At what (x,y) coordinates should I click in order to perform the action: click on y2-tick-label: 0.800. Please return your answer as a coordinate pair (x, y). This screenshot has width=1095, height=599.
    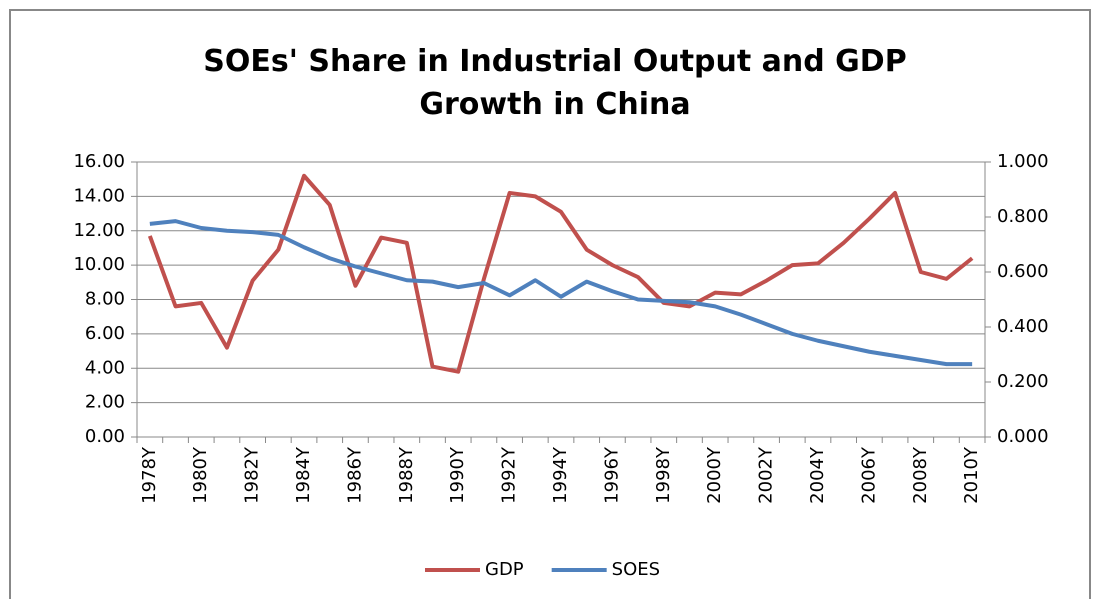
    Looking at the image, I should click on (1023, 216).